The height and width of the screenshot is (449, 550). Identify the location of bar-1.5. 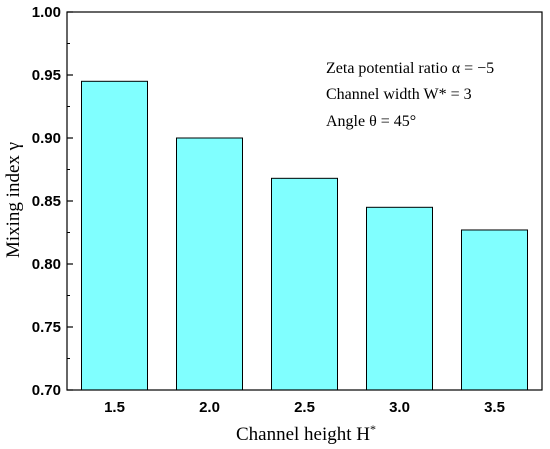
(114, 235).